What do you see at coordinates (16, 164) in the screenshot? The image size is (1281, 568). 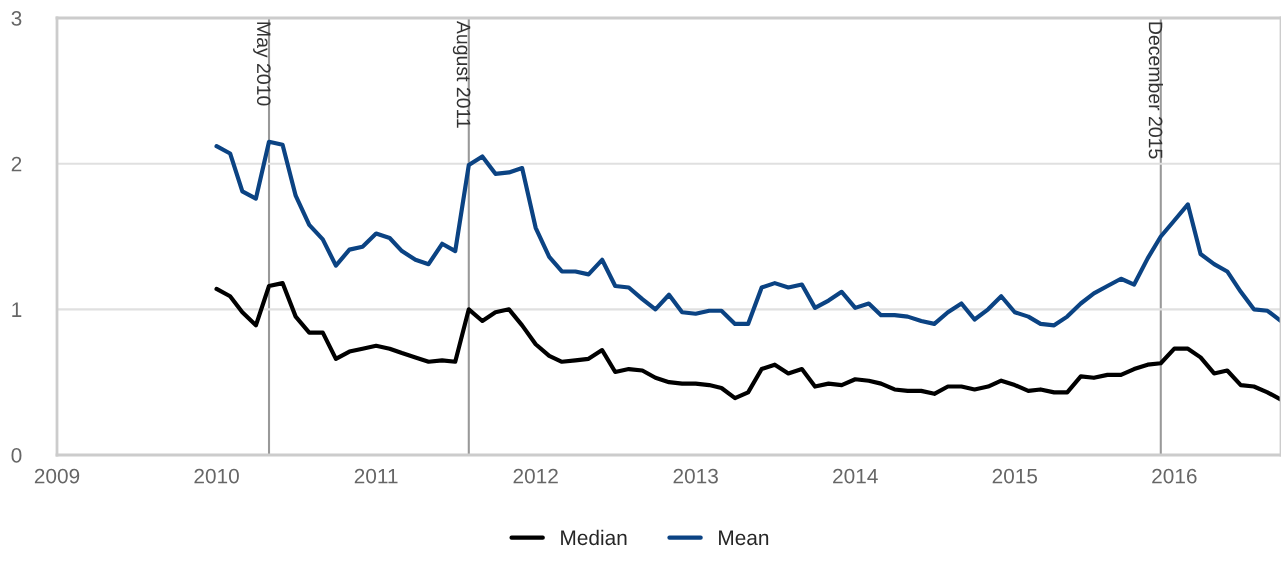 I see `y-tick-label: 2` at bounding box center [16, 164].